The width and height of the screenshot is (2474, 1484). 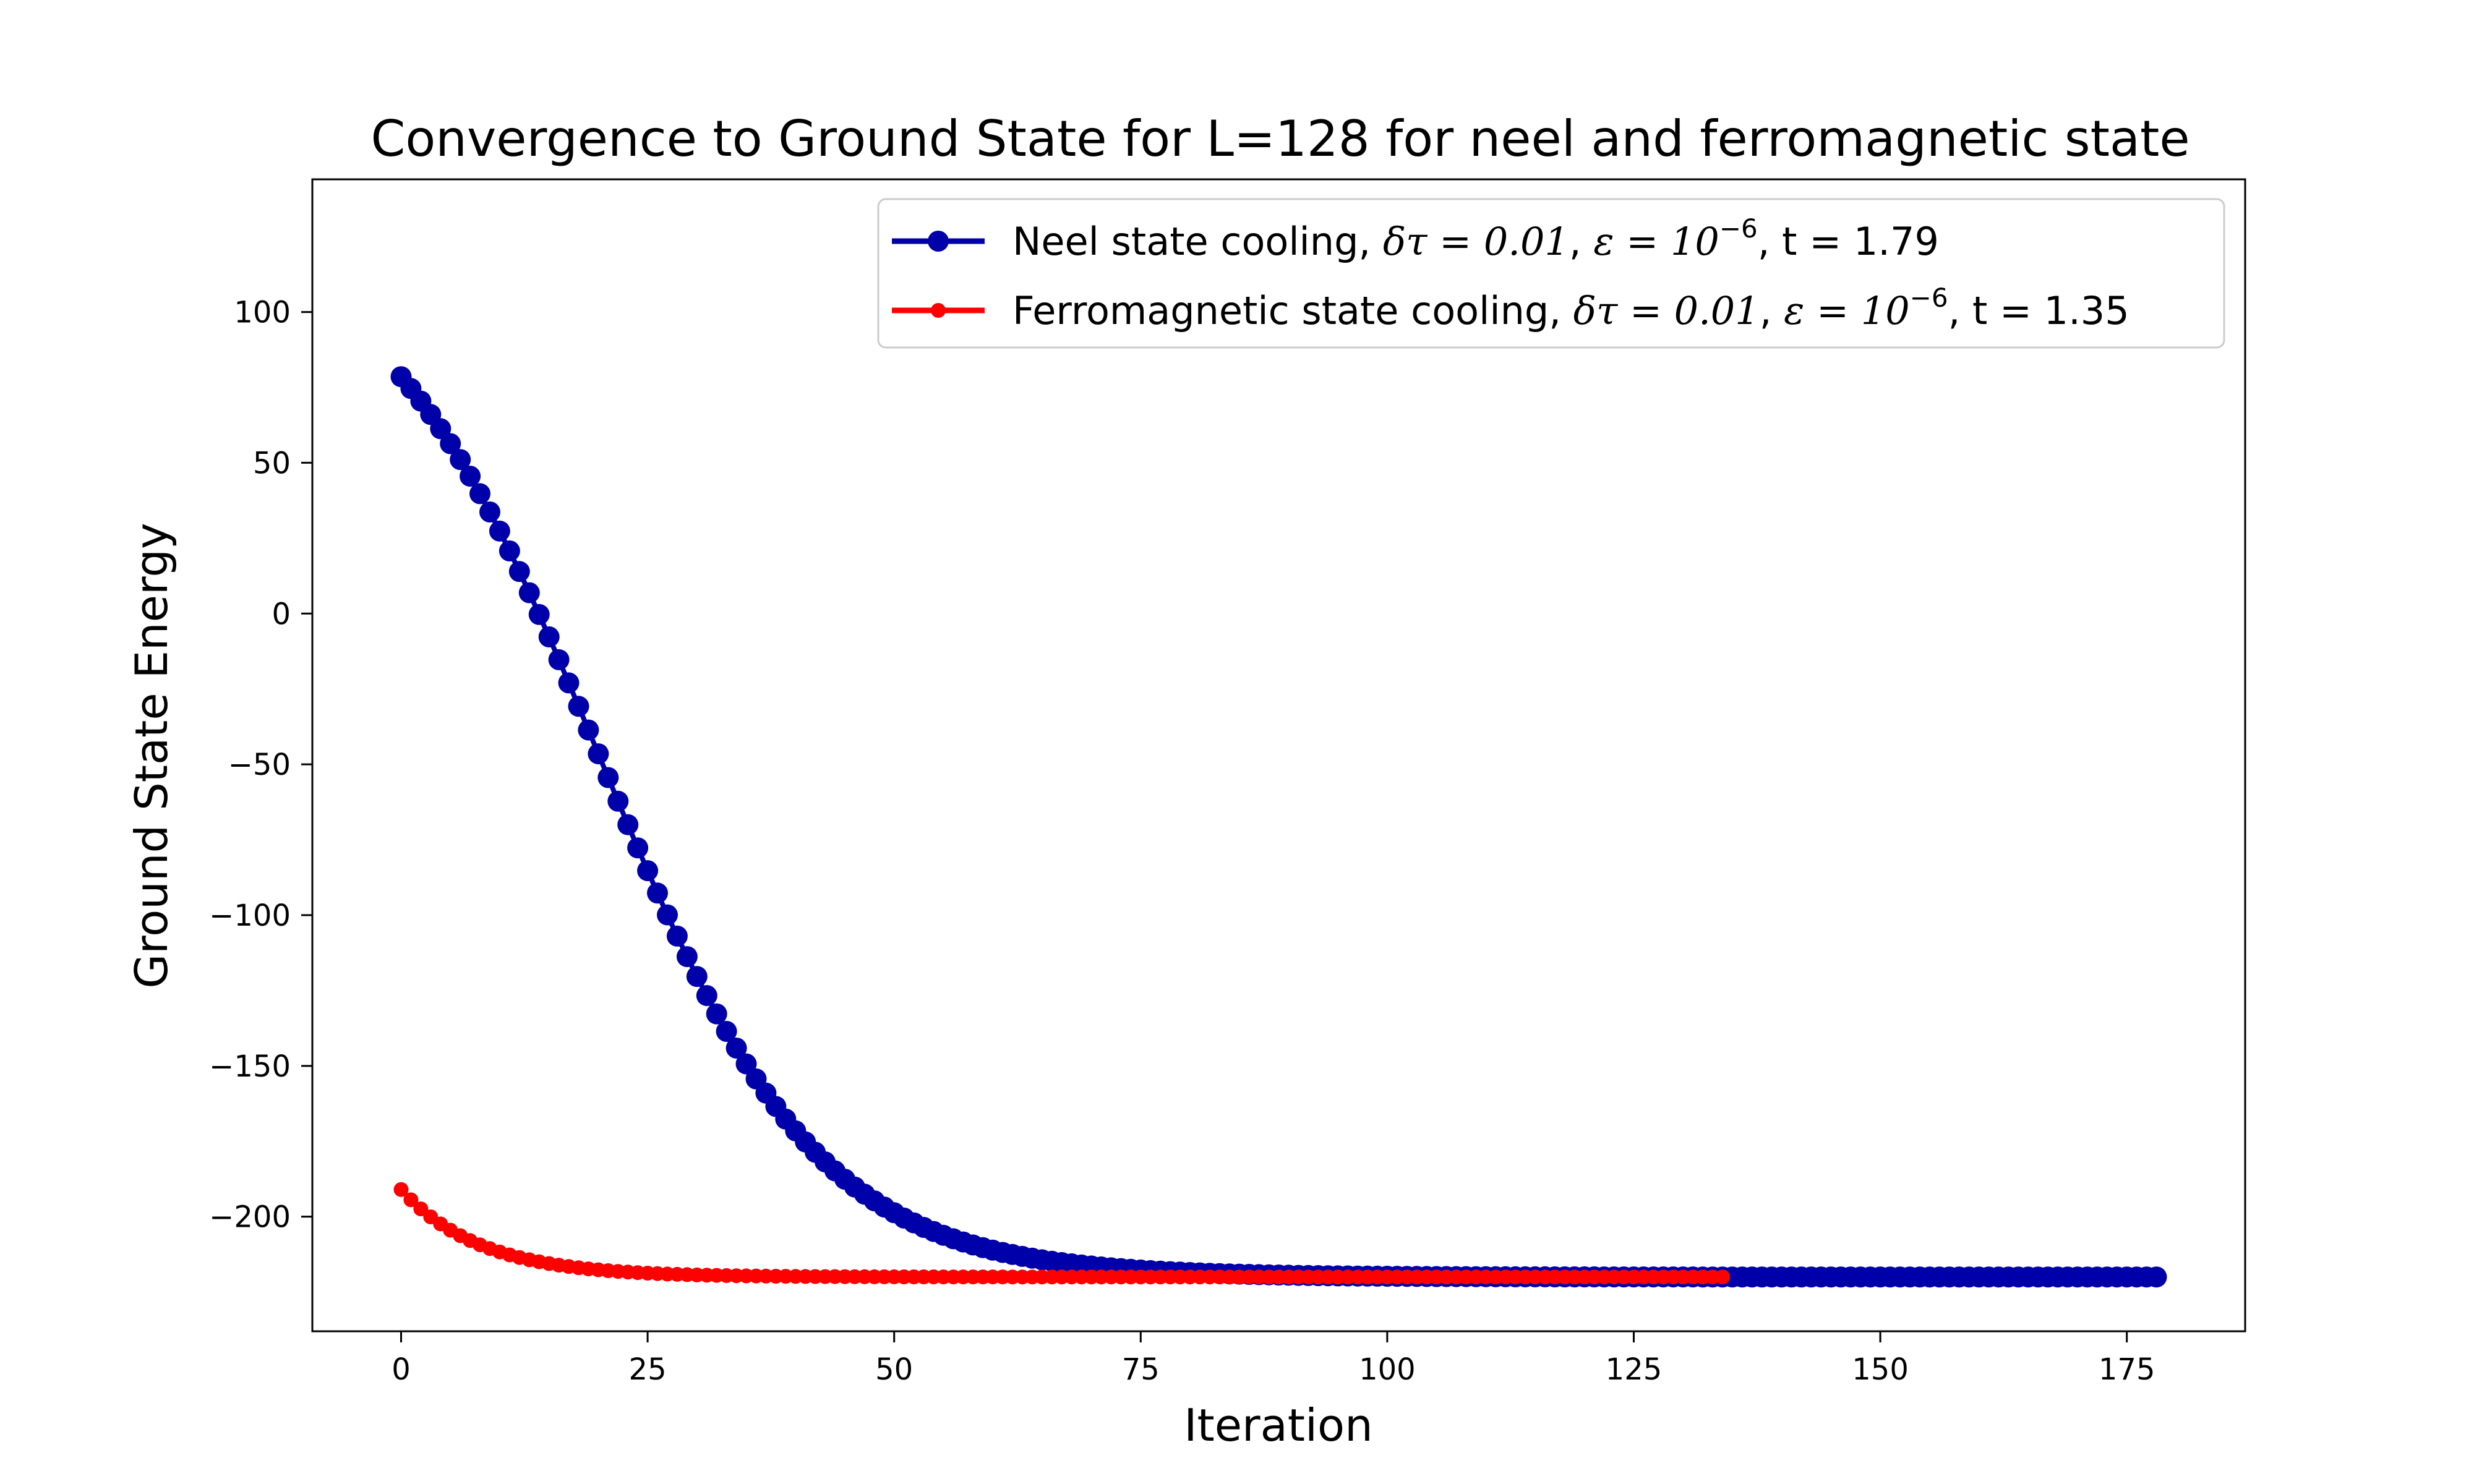 I want to click on series-ferro, so click(x=1061, y=1233).